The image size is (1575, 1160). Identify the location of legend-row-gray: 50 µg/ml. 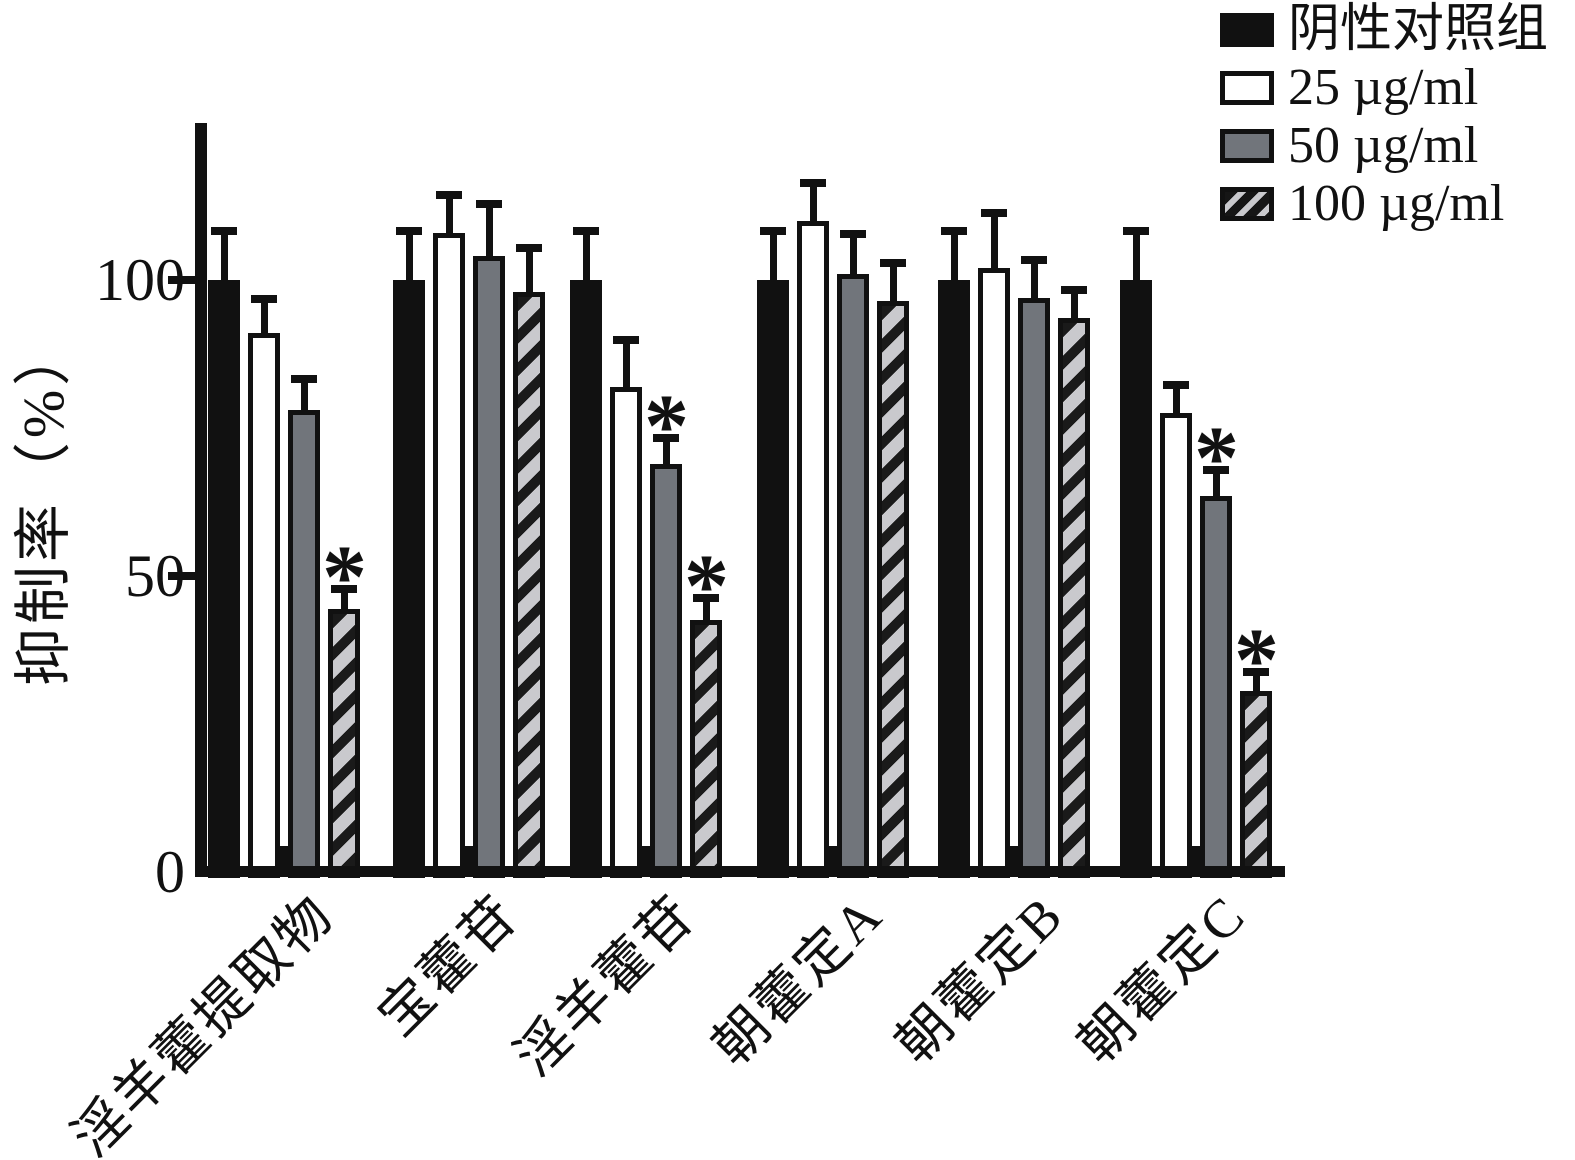
(1384, 146).